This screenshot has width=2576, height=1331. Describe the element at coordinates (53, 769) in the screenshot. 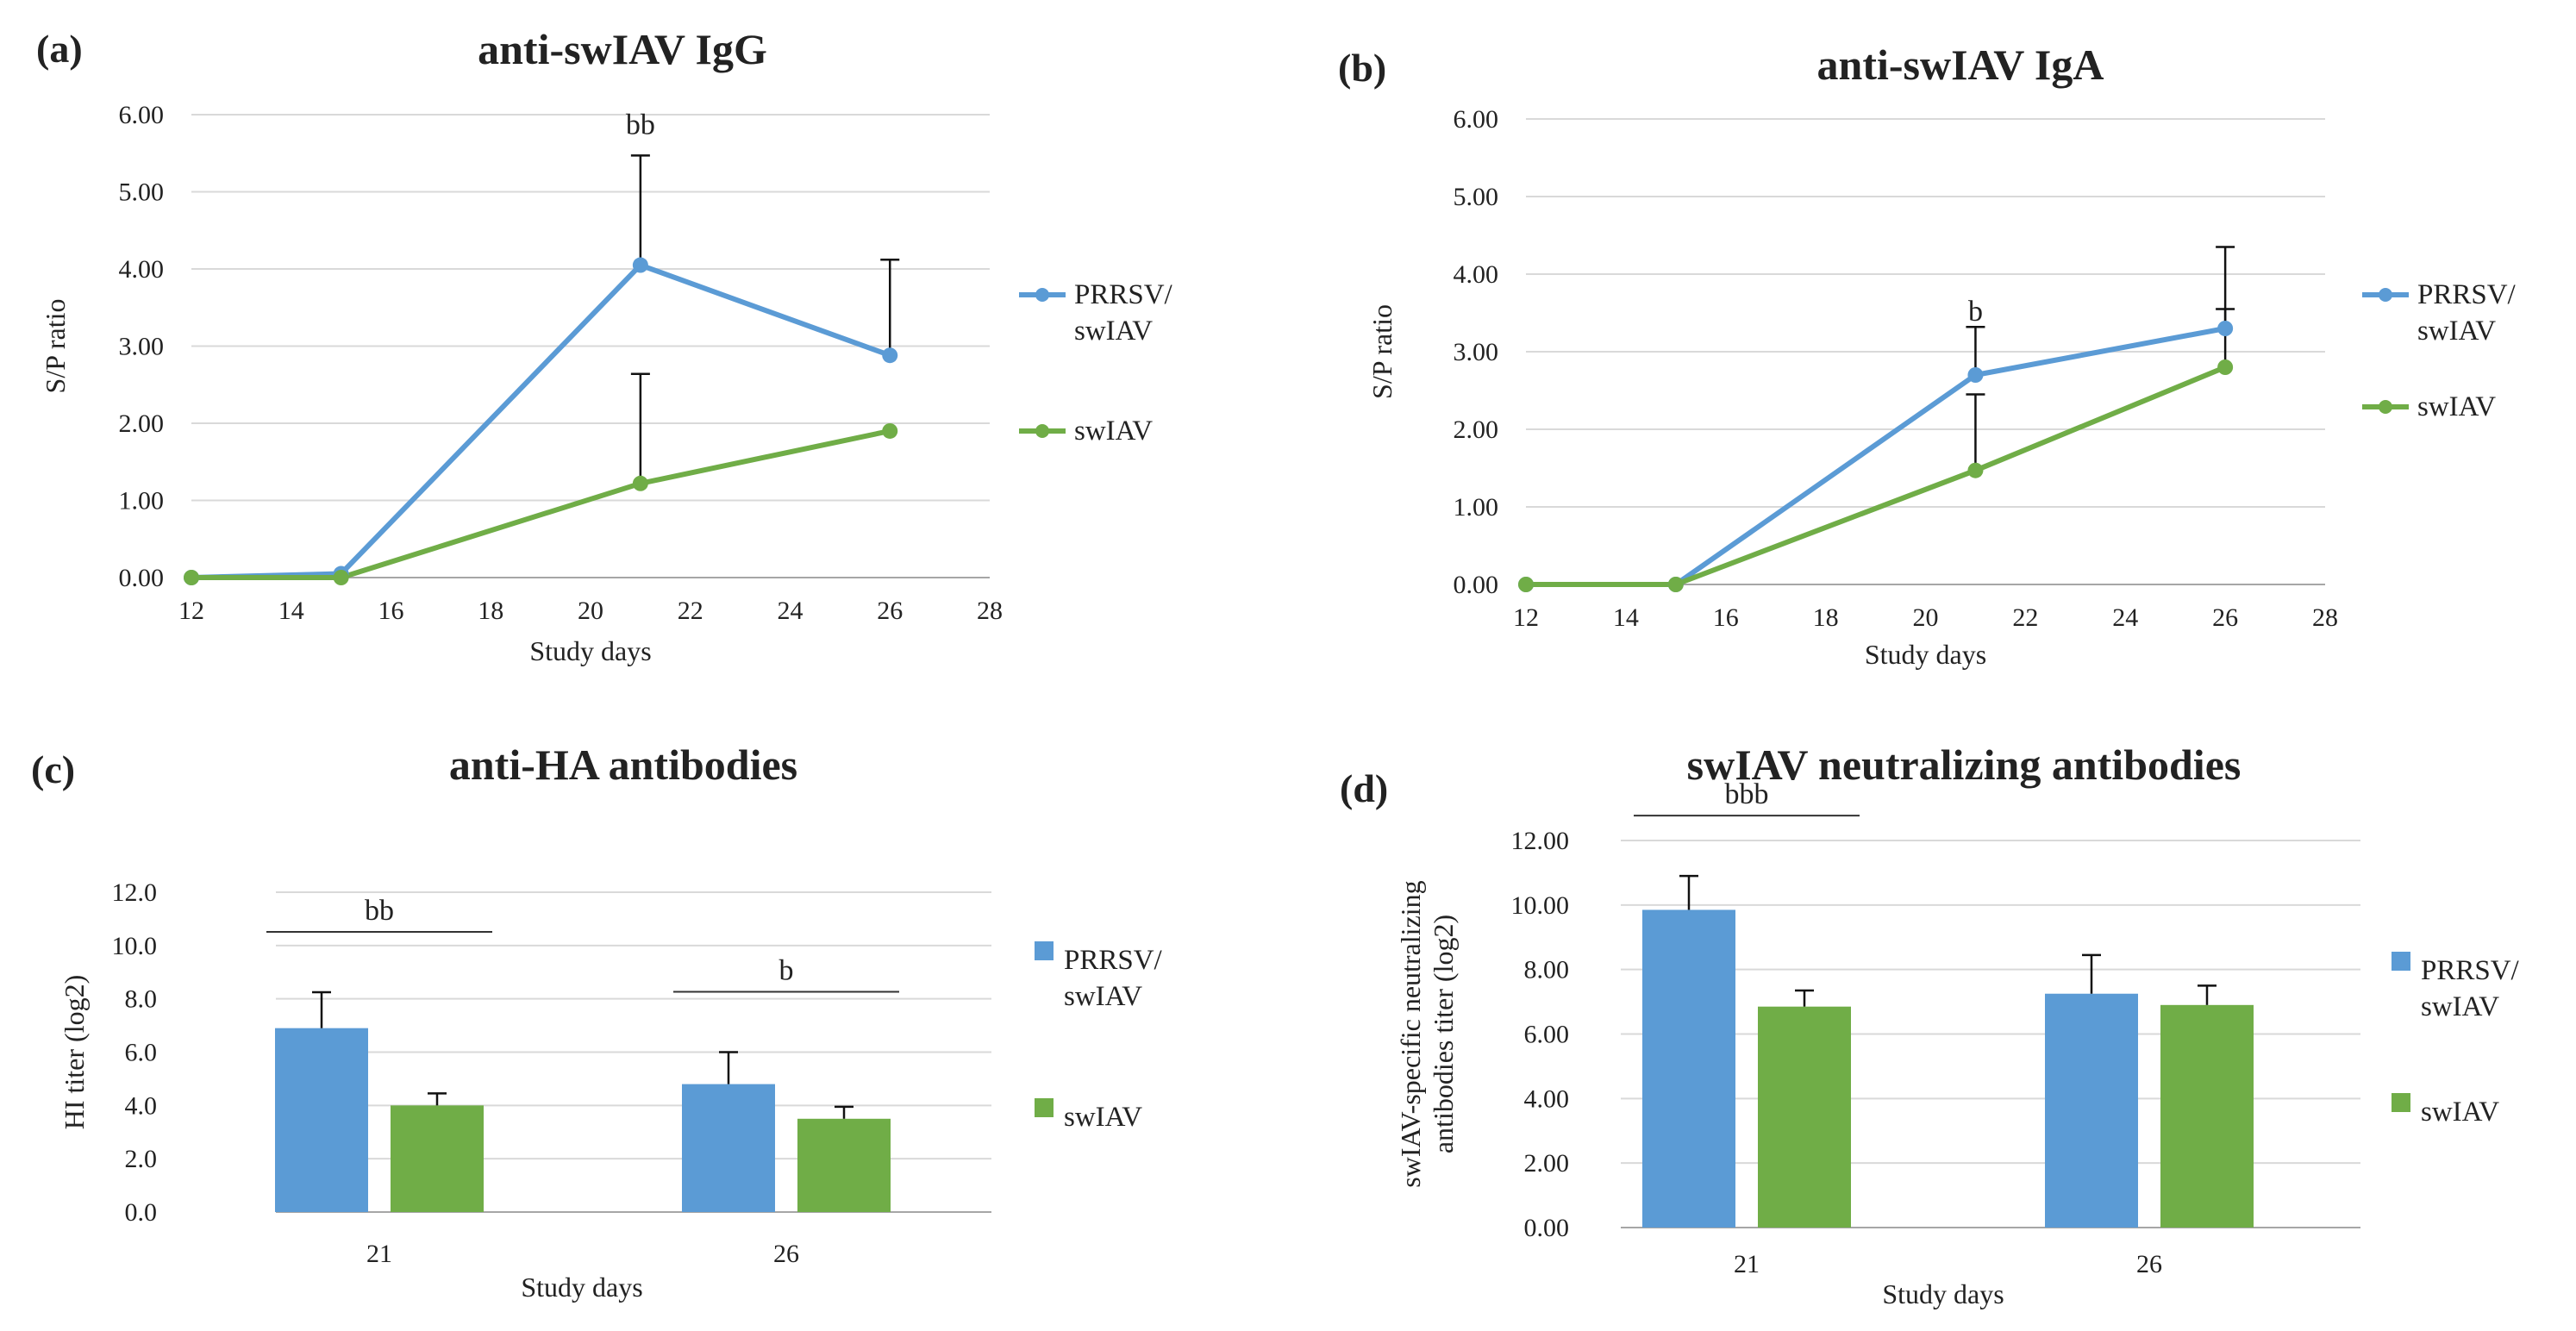

I see `panel-label: (c)` at that location.